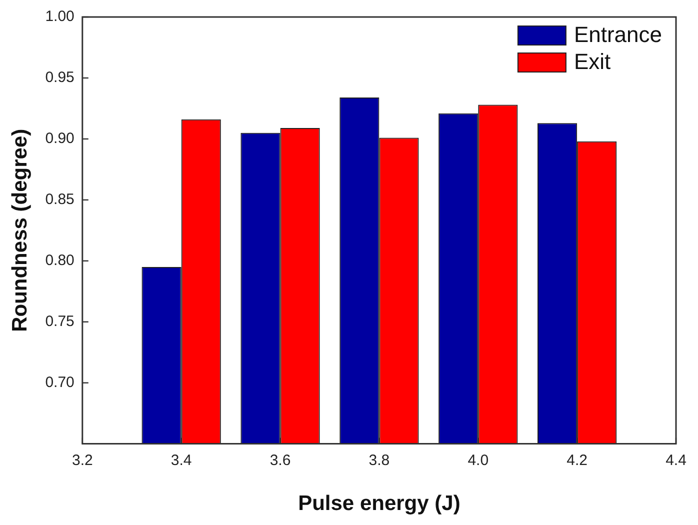  I want to click on y-axis-title: Roundness (degree), so click(20, 230).